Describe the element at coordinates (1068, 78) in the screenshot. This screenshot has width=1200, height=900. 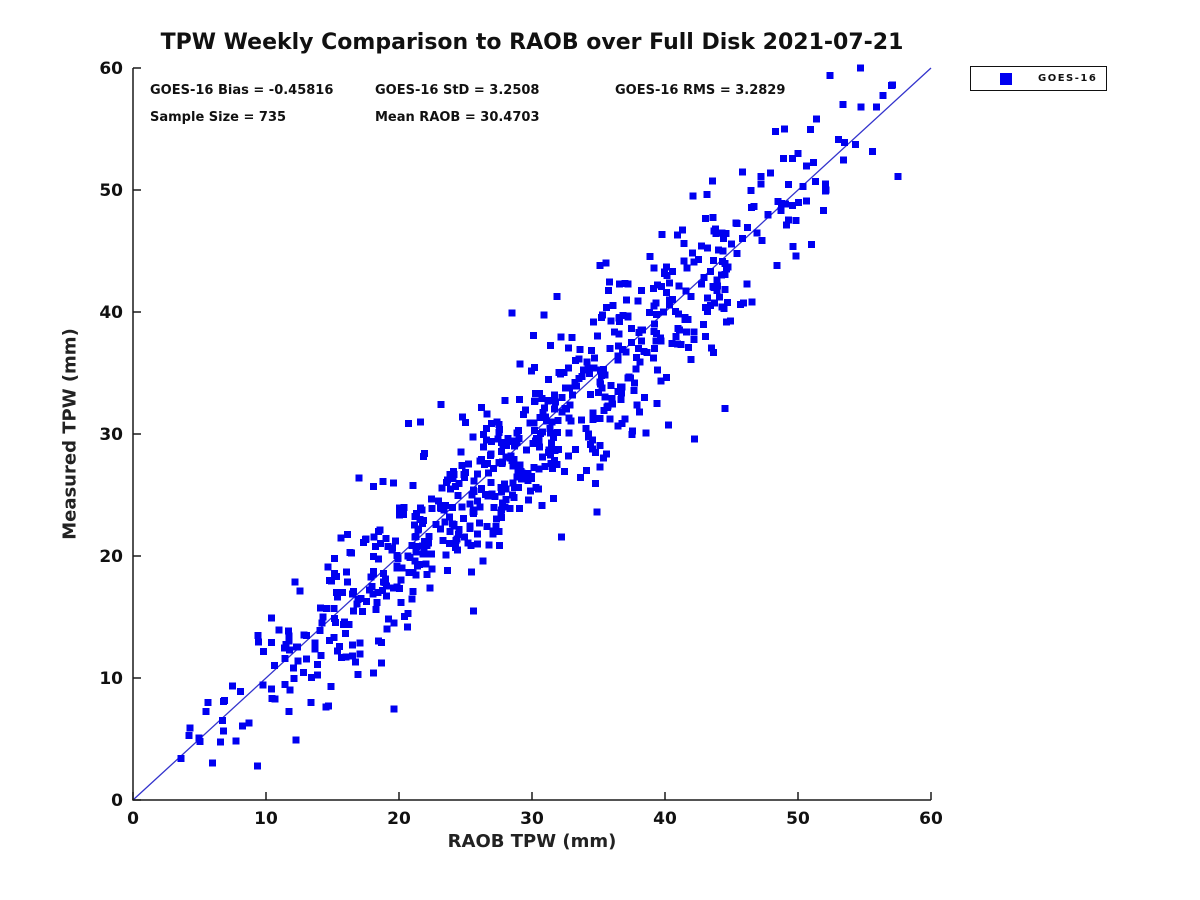
I see `legend-series-label: GOES-16` at that location.